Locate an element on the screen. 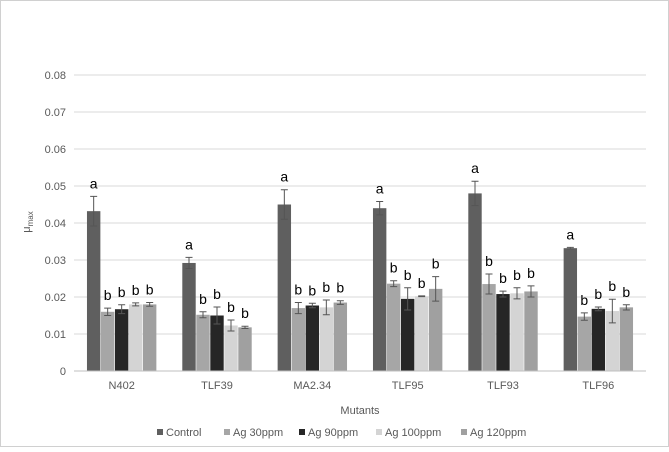 This screenshot has height=452, width=669. y-tick-label: 0 is located at coordinates (63, 372).